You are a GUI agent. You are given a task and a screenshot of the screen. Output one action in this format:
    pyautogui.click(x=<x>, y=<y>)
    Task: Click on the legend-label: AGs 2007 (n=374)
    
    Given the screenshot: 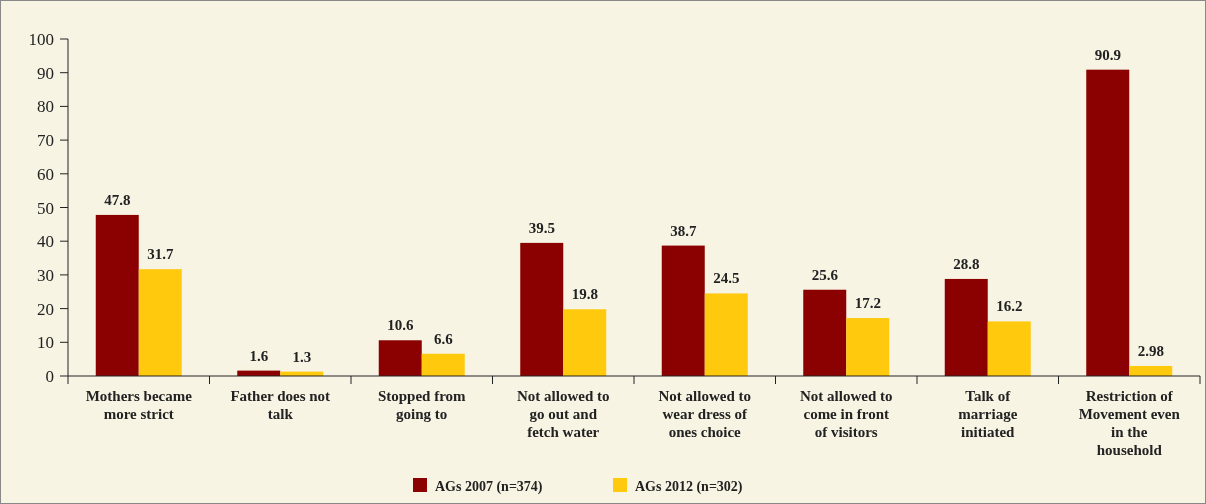 What is the action you would take?
    pyautogui.click(x=489, y=487)
    